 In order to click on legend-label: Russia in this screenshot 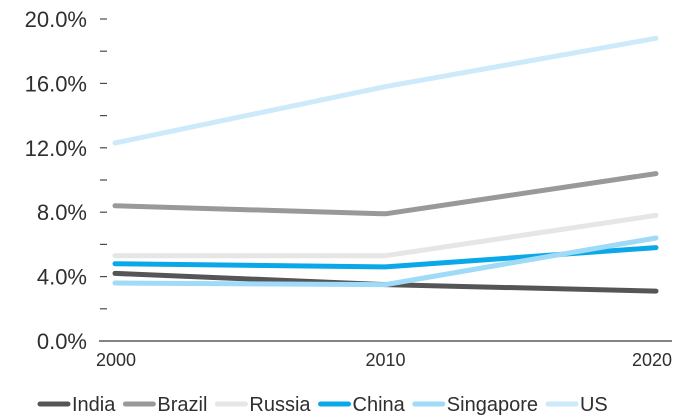, I will do `click(280, 405)`.